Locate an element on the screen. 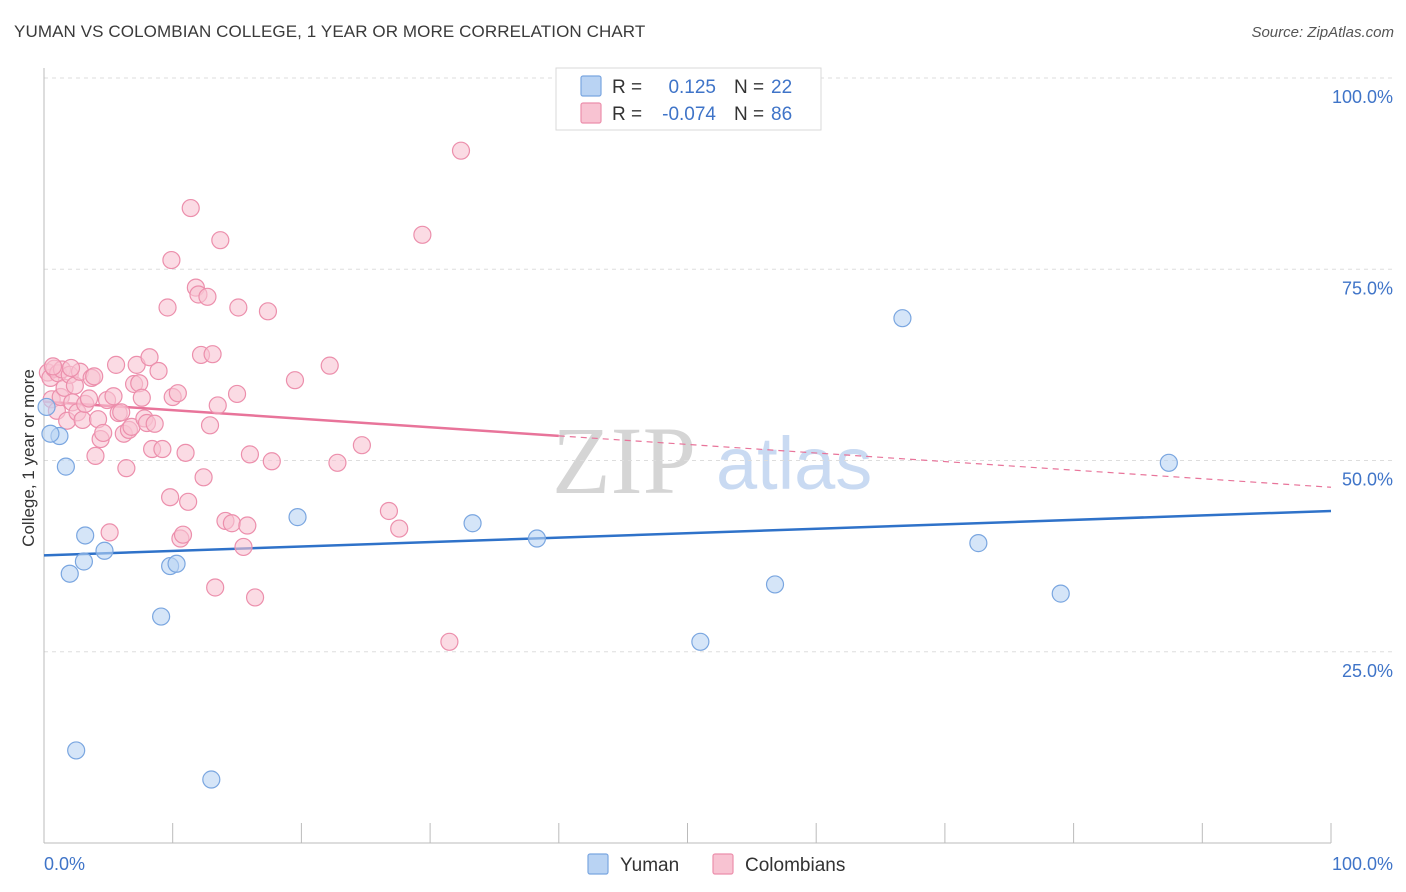 This screenshot has width=1406, height=892. bottom-legend-swatch-yuman is located at coordinates (598, 864).